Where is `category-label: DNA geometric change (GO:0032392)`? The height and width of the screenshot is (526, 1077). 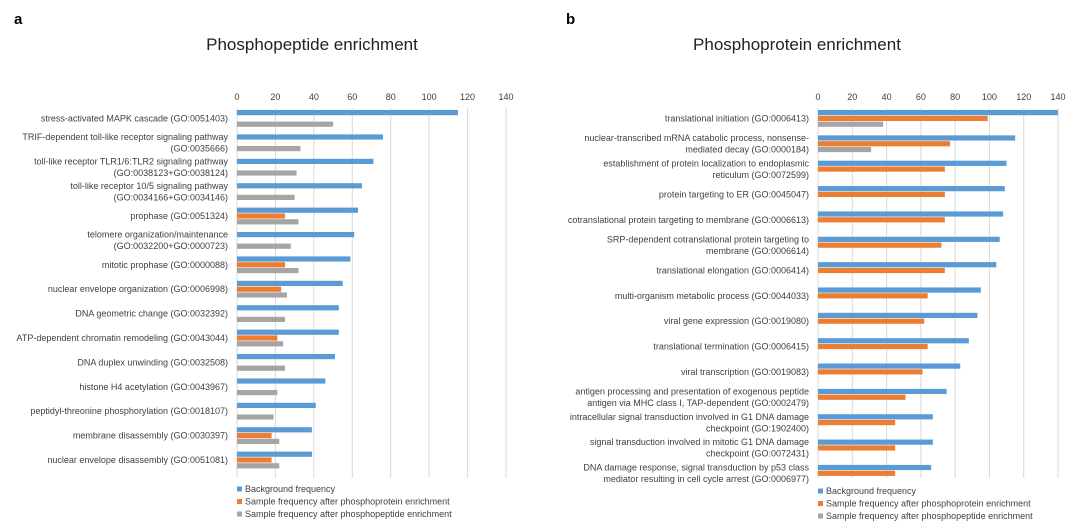 category-label: DNA geometric change (GO:0032392) is located at coordinates (151, 314).